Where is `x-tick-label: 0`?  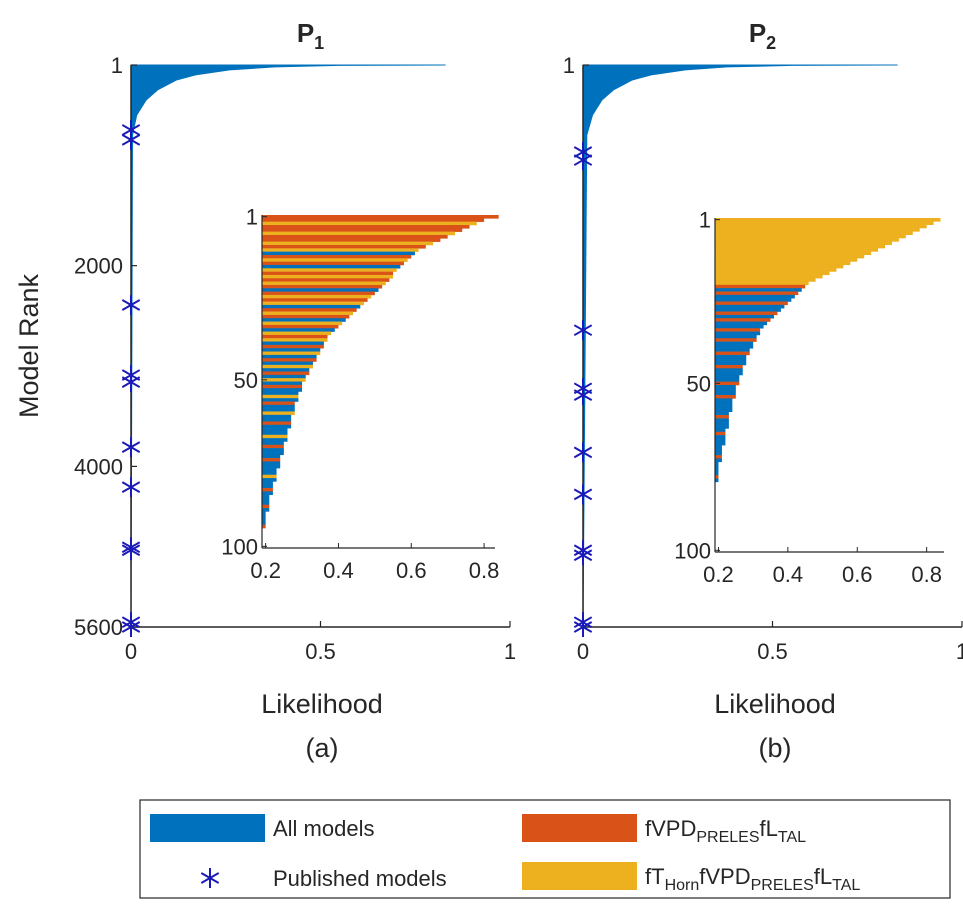
x-tick-label: 0 is located at coordinates (131, 651).